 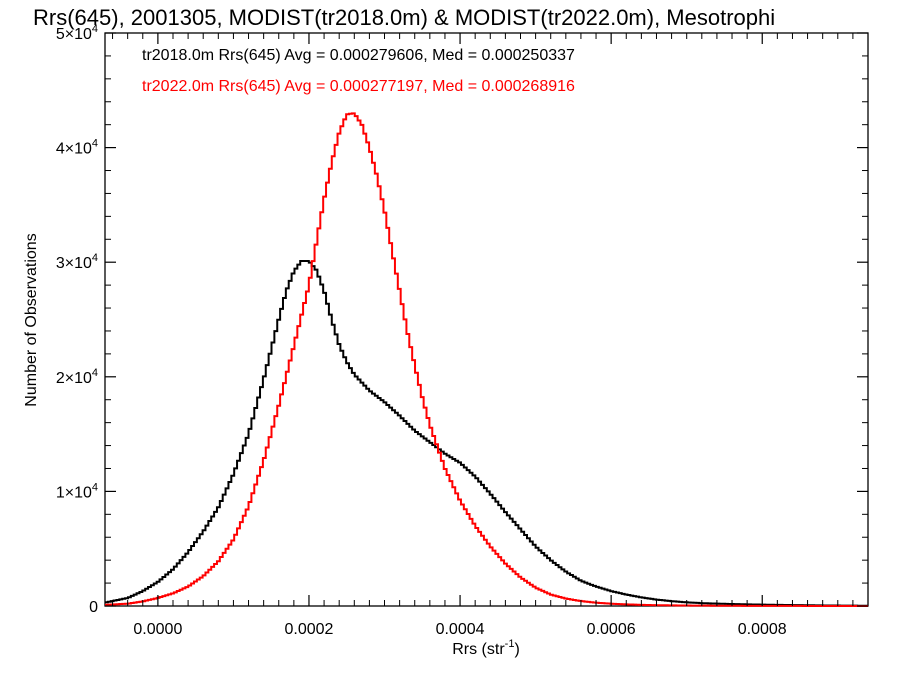 What do you see at coordinates (93, 607) in the screenshot?
I see `y-tick-label: 0` at bounding box center [93, 607].